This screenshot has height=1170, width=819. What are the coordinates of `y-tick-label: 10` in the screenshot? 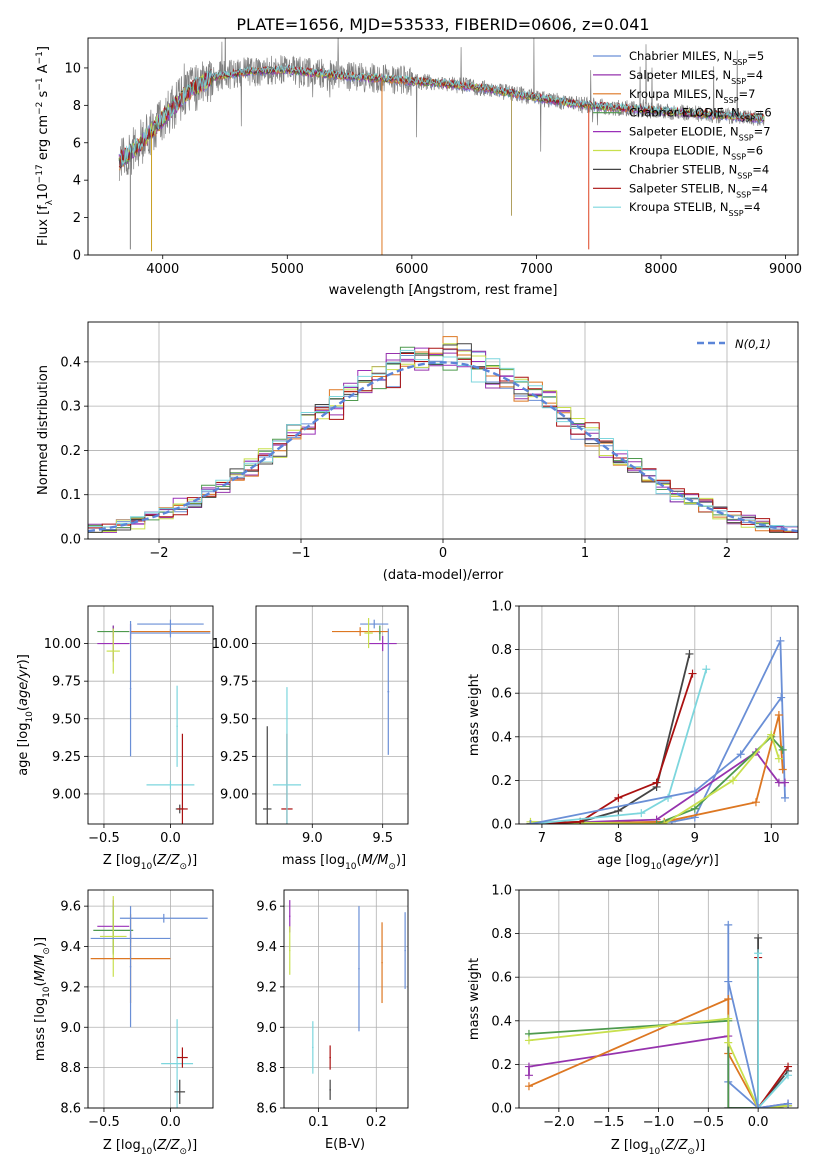 It's located at (72, 68).